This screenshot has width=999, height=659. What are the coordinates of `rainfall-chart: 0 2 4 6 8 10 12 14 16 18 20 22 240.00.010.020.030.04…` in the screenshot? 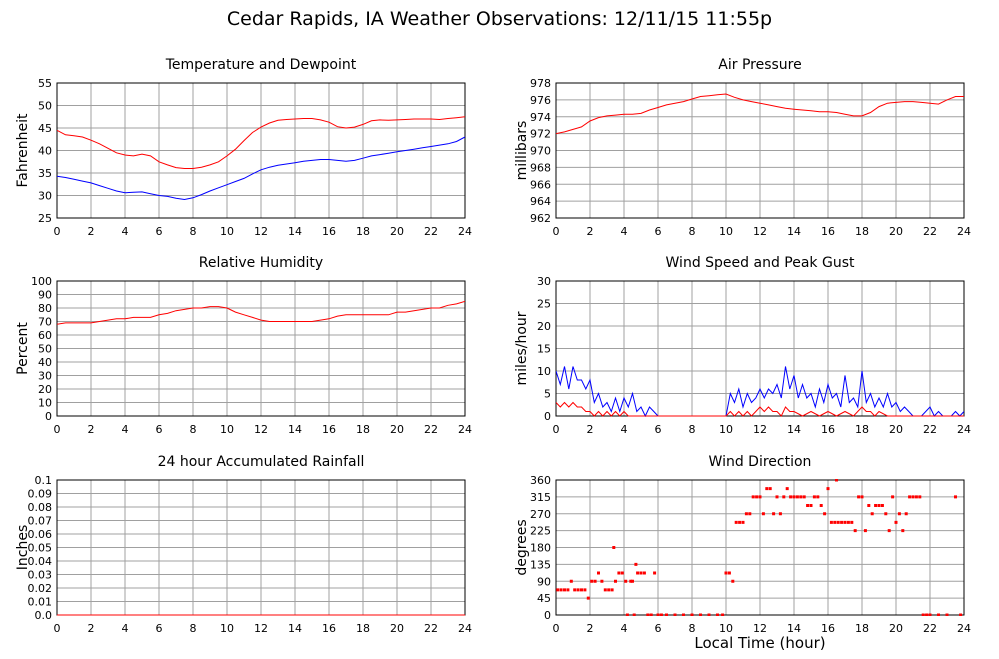 It's located at (243, 544).